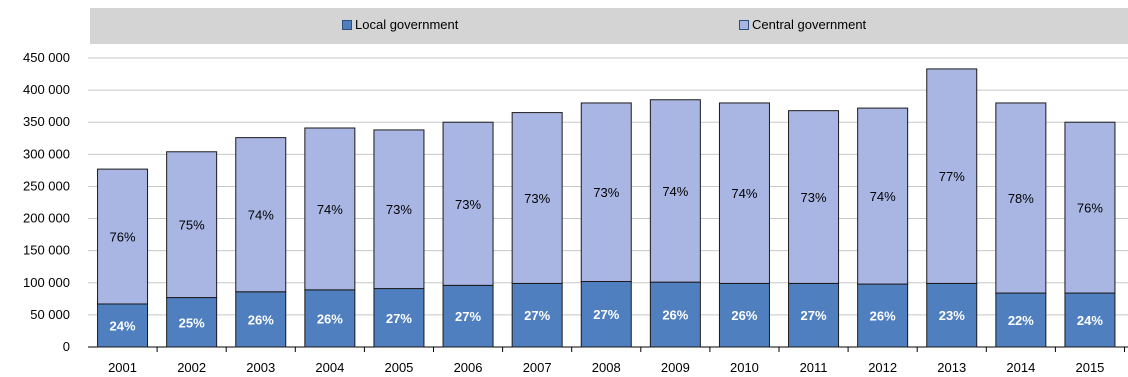  I want to click on y-tick-label: 200 000, so click(46, 218).